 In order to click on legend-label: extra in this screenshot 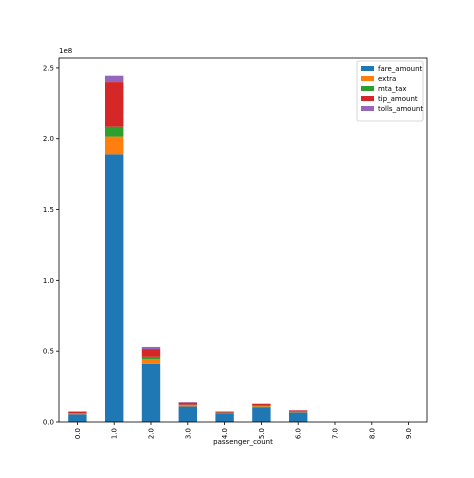, I will do `click(387, 79)`.